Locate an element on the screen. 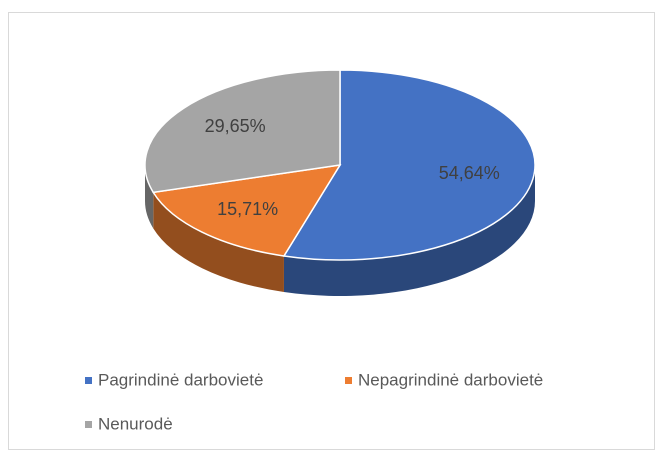  data-label: 15,71% is located at coordinates (247, 209).